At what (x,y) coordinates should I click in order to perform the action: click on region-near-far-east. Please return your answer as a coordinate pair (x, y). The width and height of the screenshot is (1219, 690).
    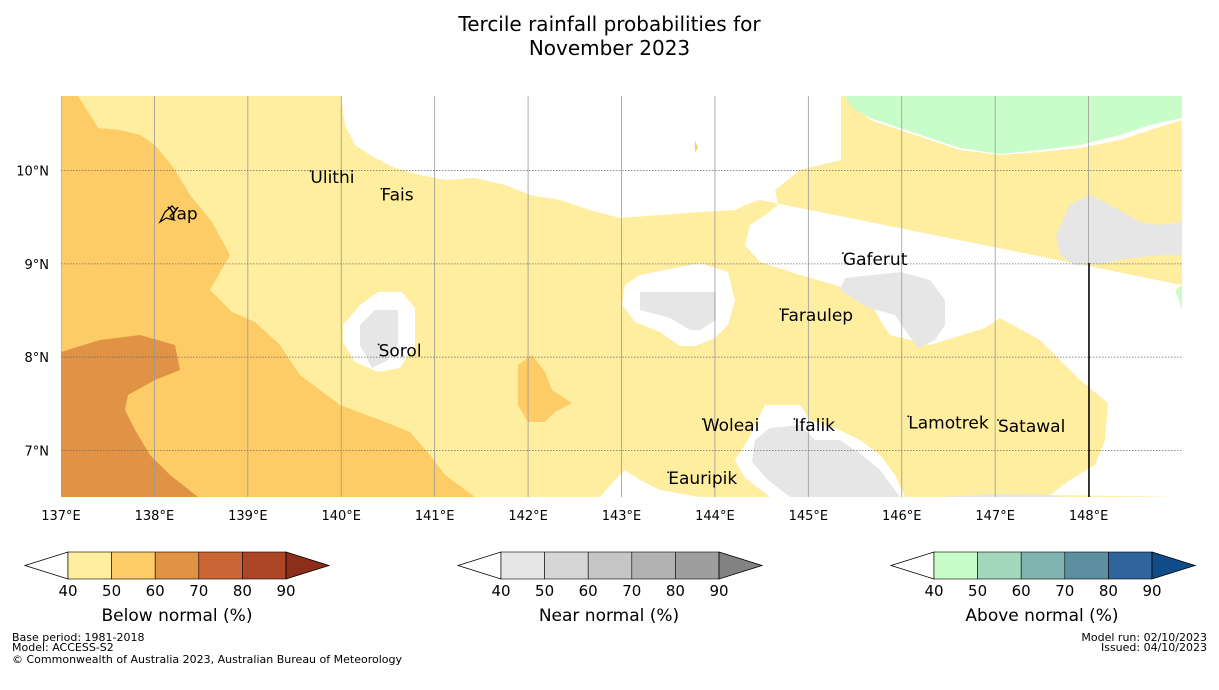
    Looking at the image, I should click on (1119, 230).